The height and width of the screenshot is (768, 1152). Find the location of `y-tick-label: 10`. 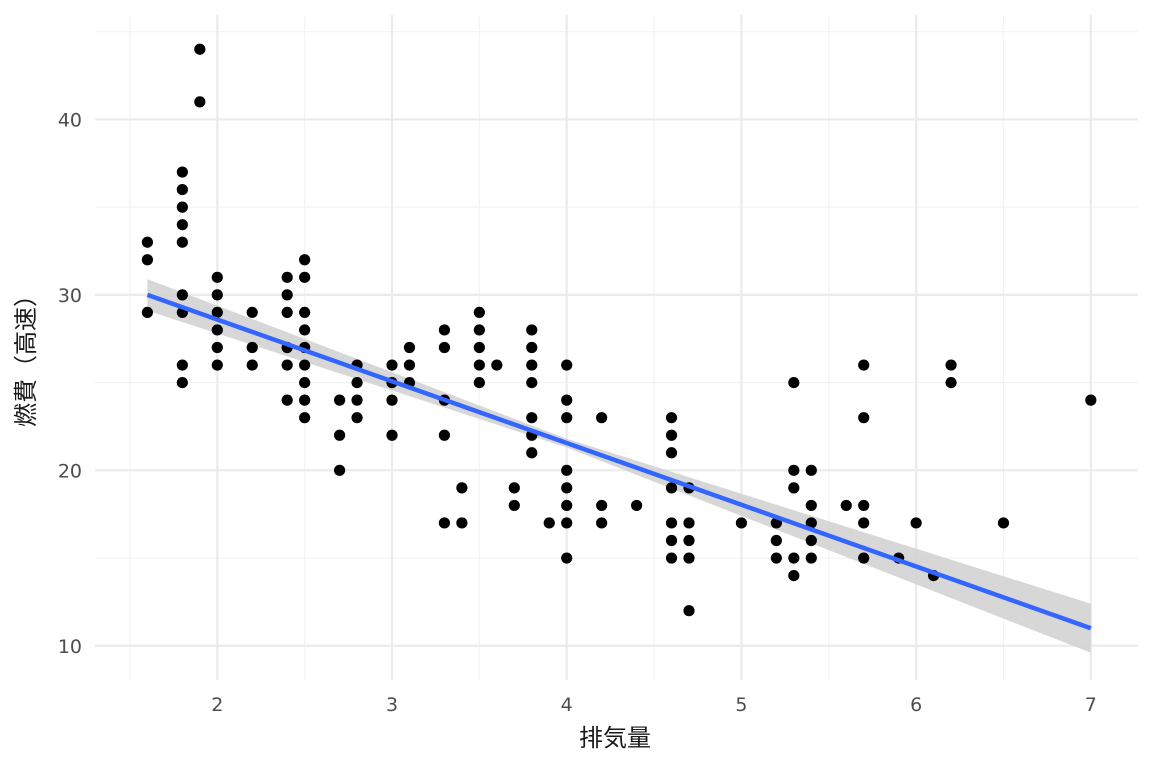

y-tick-label: 10 is located at coordinates (70, 647).